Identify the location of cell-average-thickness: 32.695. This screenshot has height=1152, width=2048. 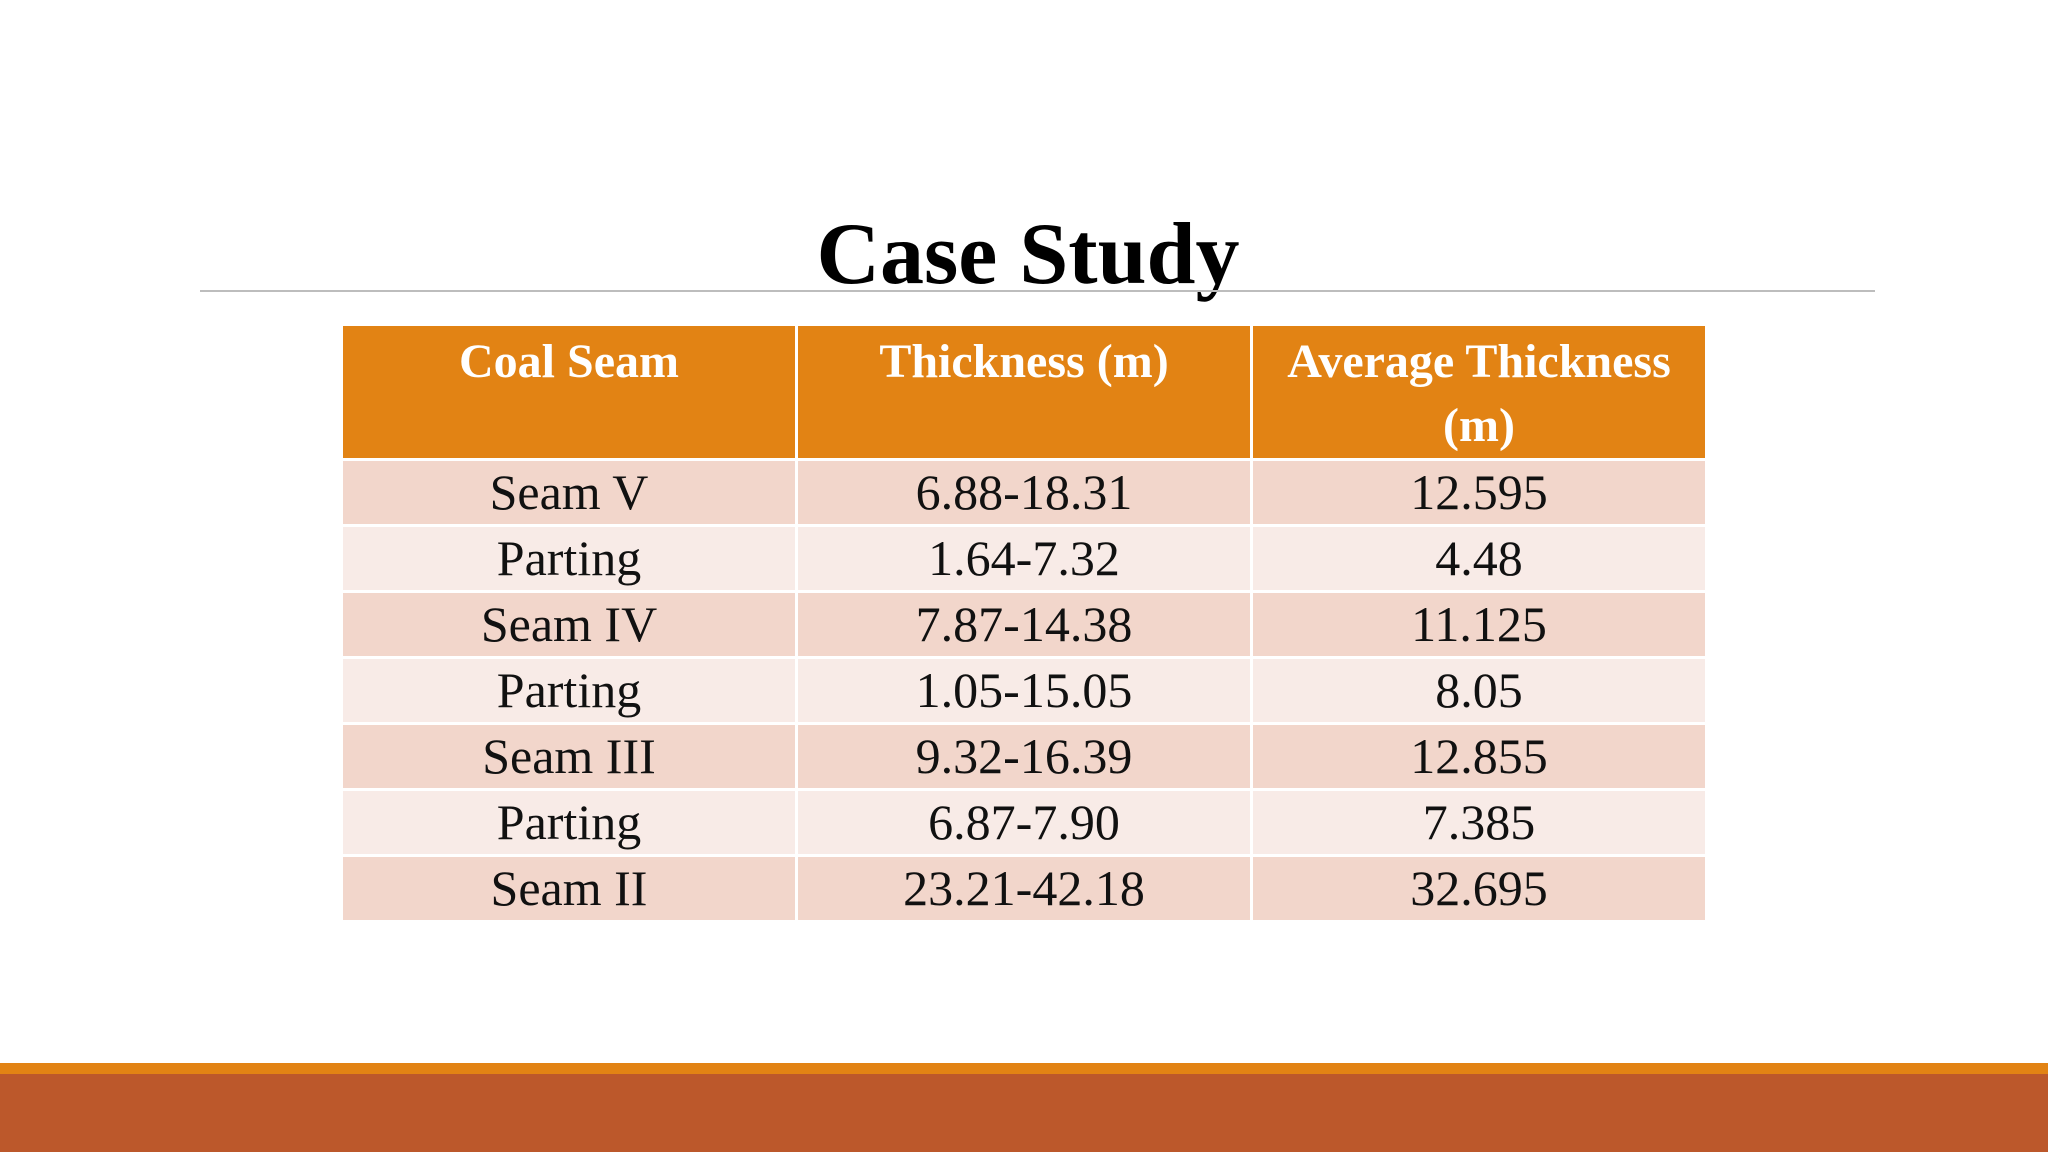
(1479, 888).